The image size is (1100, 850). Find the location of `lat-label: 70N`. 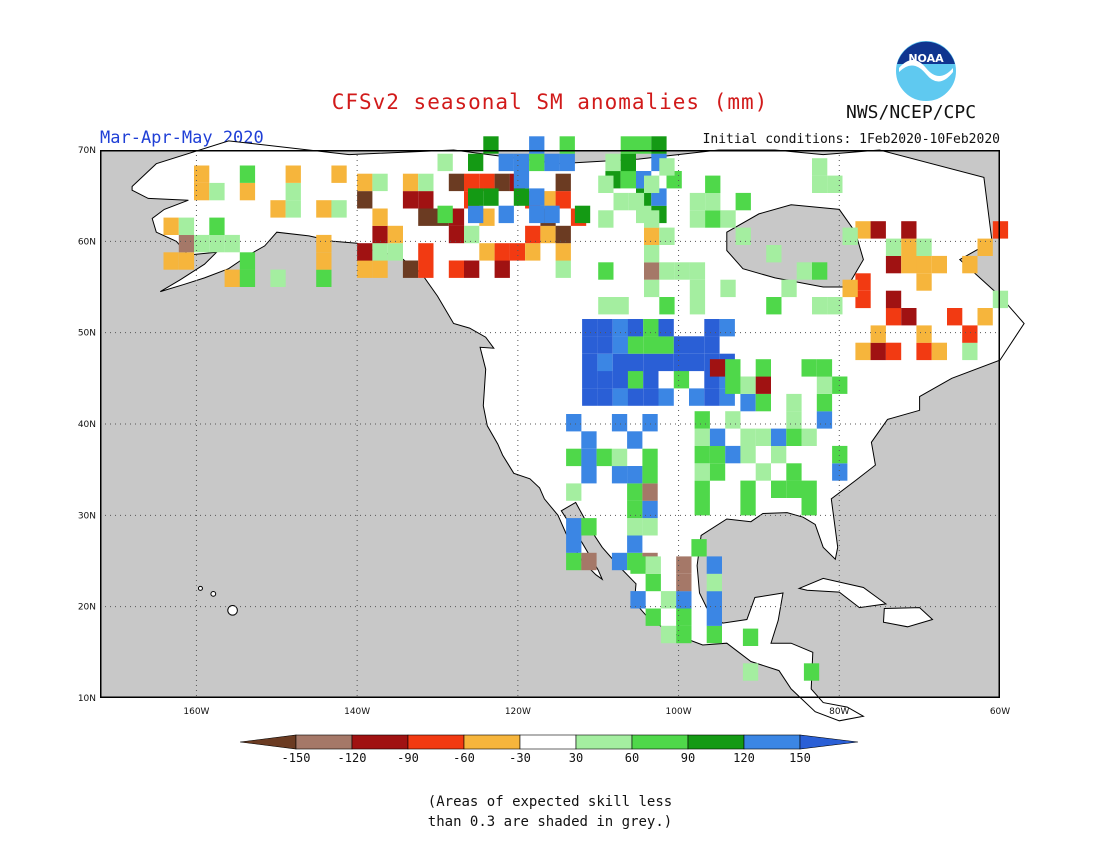

lat-label: 70N is located at coordinates (87, 151).